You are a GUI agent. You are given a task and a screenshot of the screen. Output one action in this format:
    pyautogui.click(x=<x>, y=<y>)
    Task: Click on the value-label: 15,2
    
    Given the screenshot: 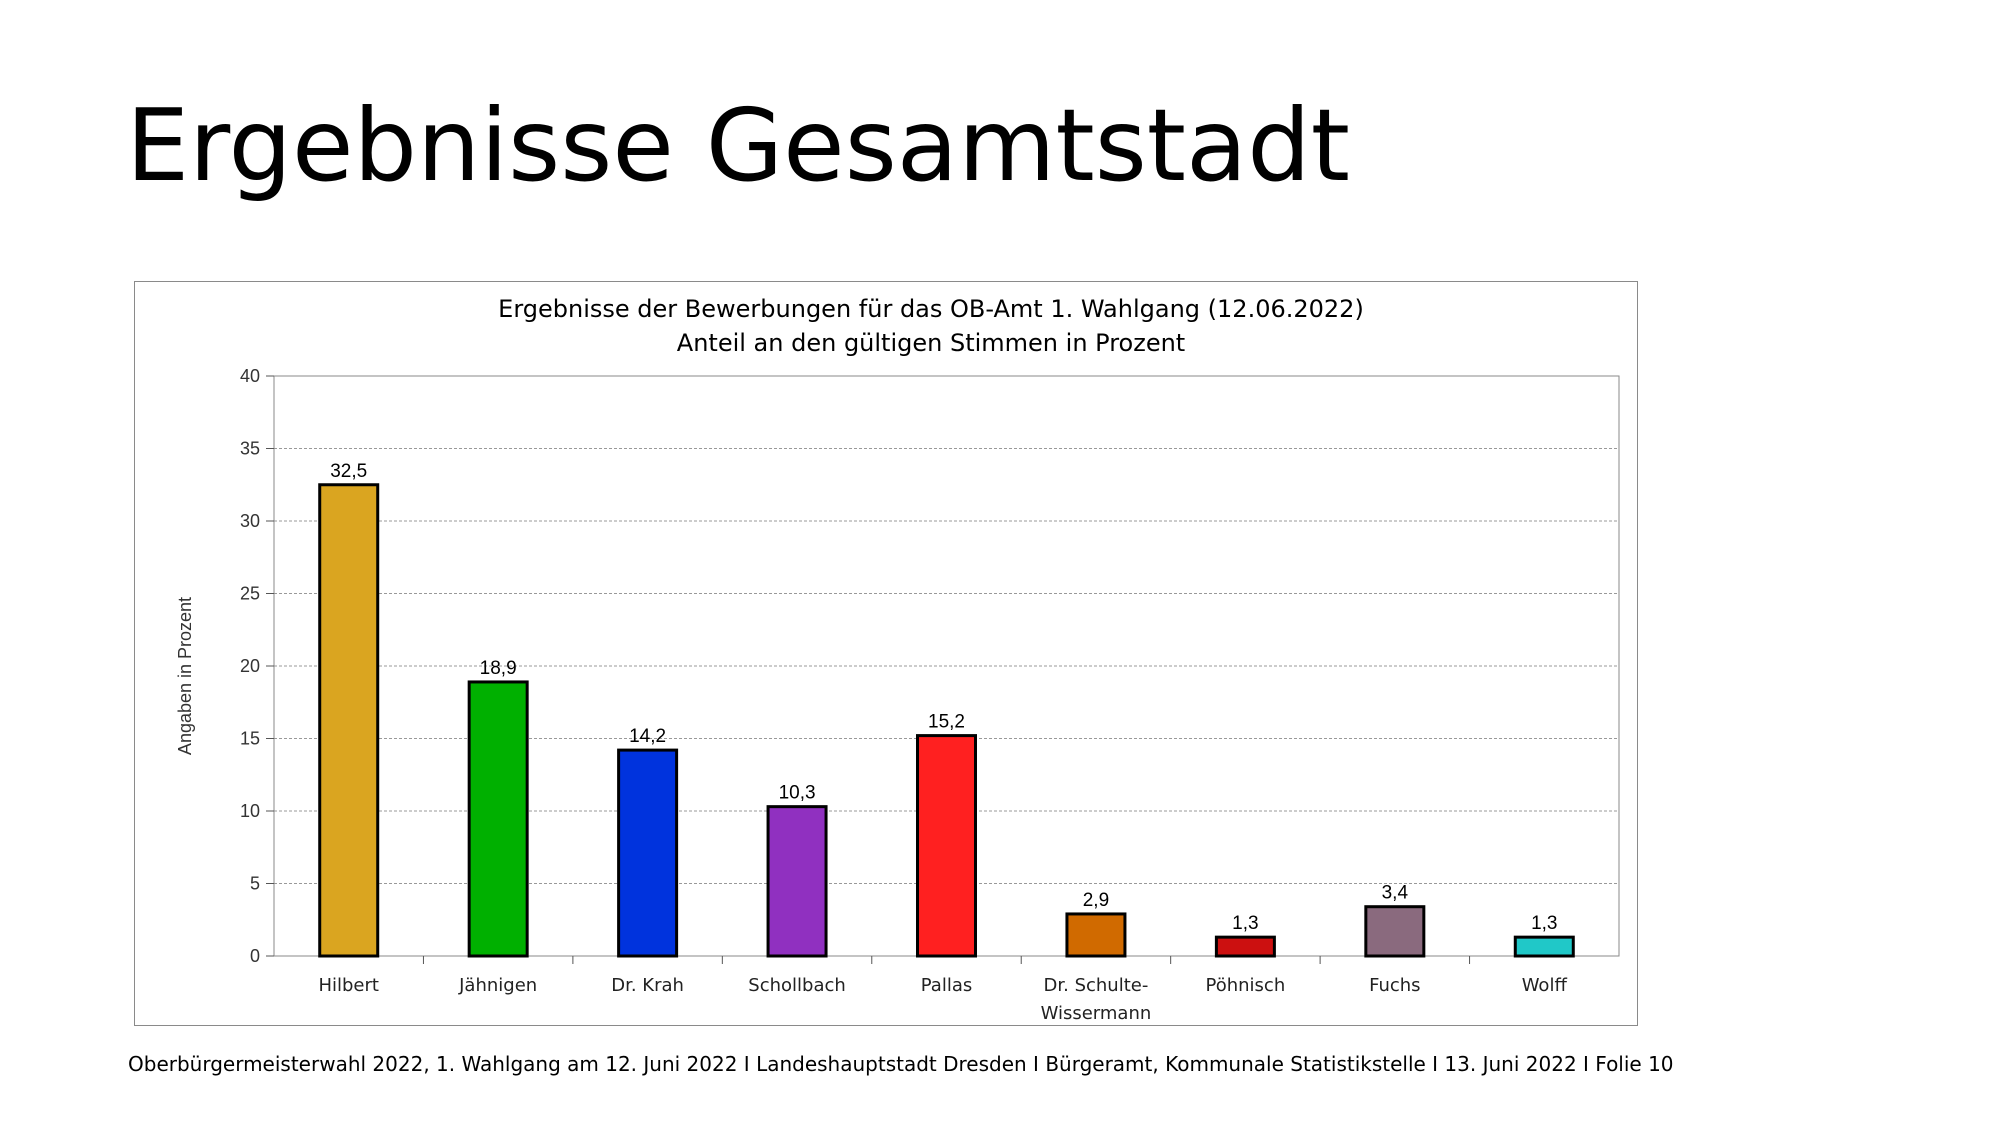 What is the action you would take?
    pyautogui.click(x=946, y=722)
    